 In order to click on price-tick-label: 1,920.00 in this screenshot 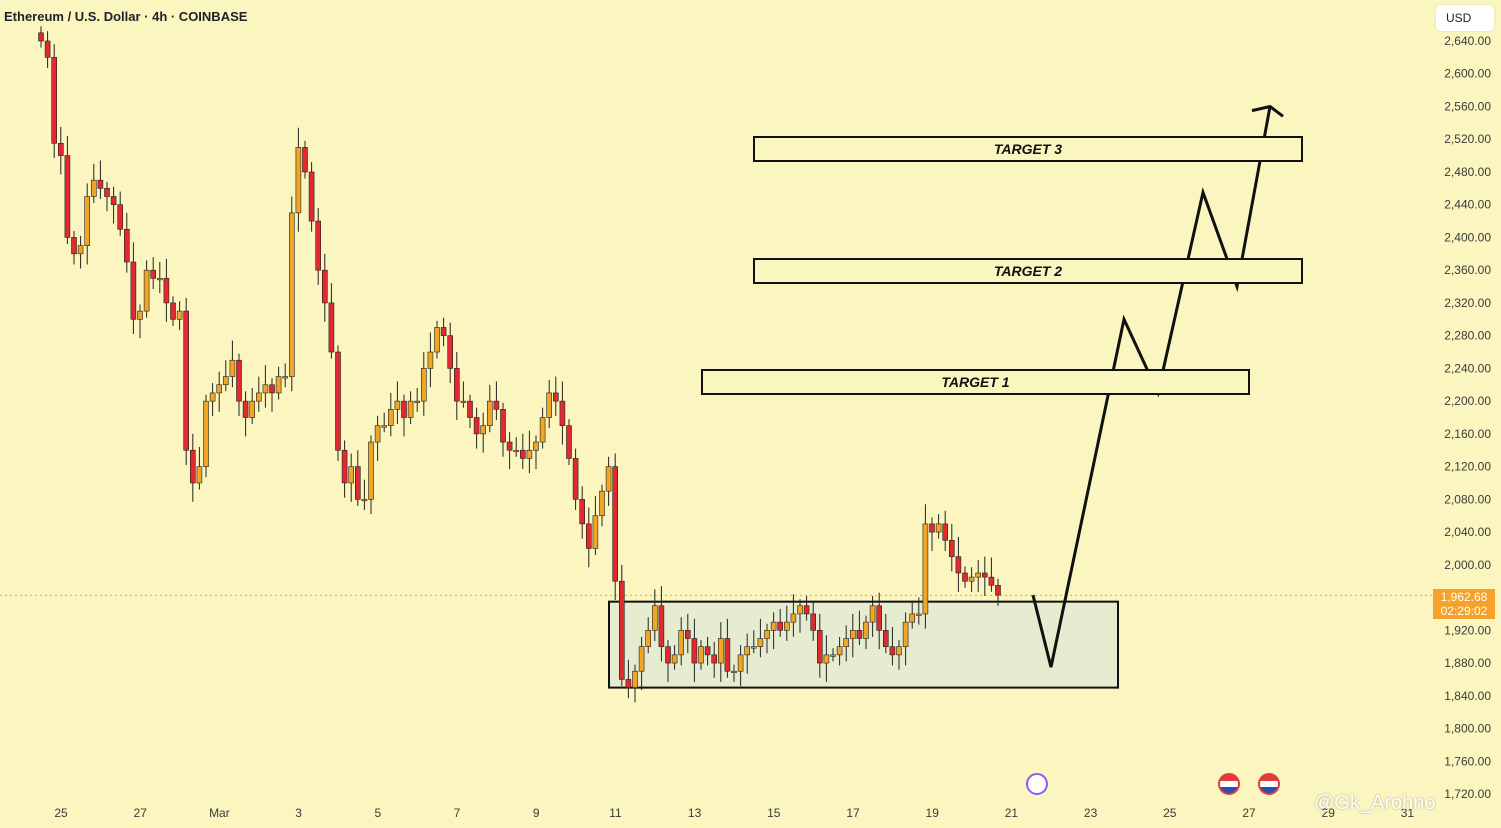, I will do `click(1467, 630)`.